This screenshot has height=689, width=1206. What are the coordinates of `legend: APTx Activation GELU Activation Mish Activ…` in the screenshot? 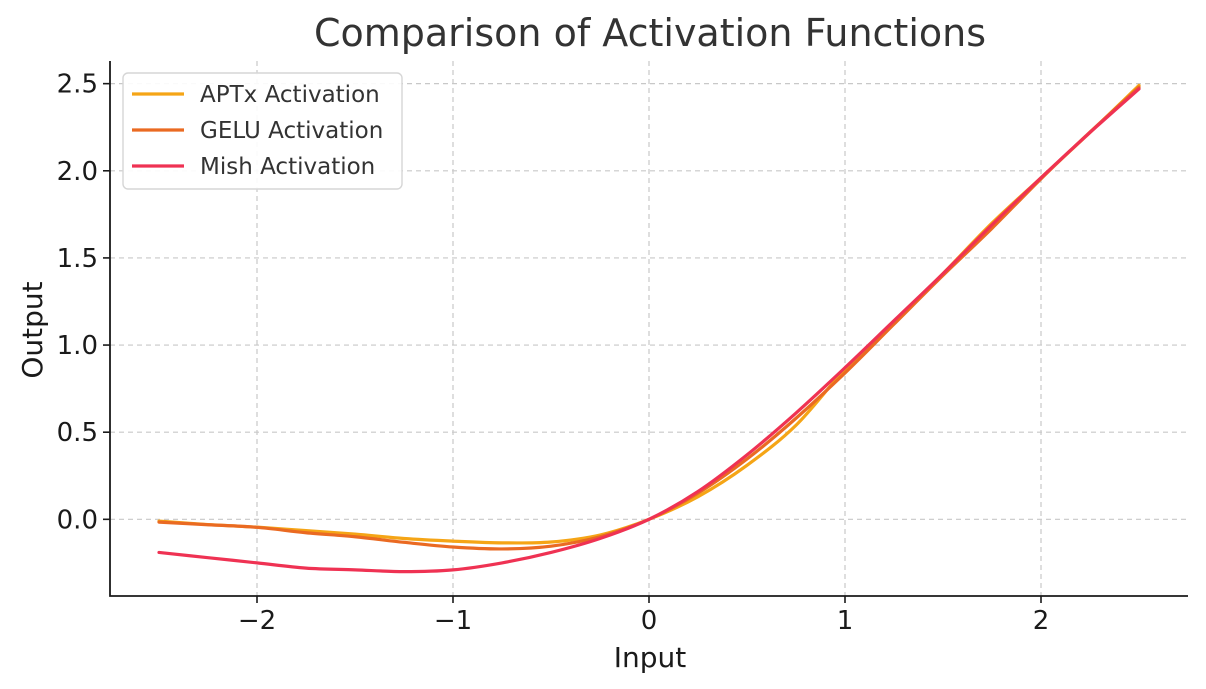 It's located at (262, 131).